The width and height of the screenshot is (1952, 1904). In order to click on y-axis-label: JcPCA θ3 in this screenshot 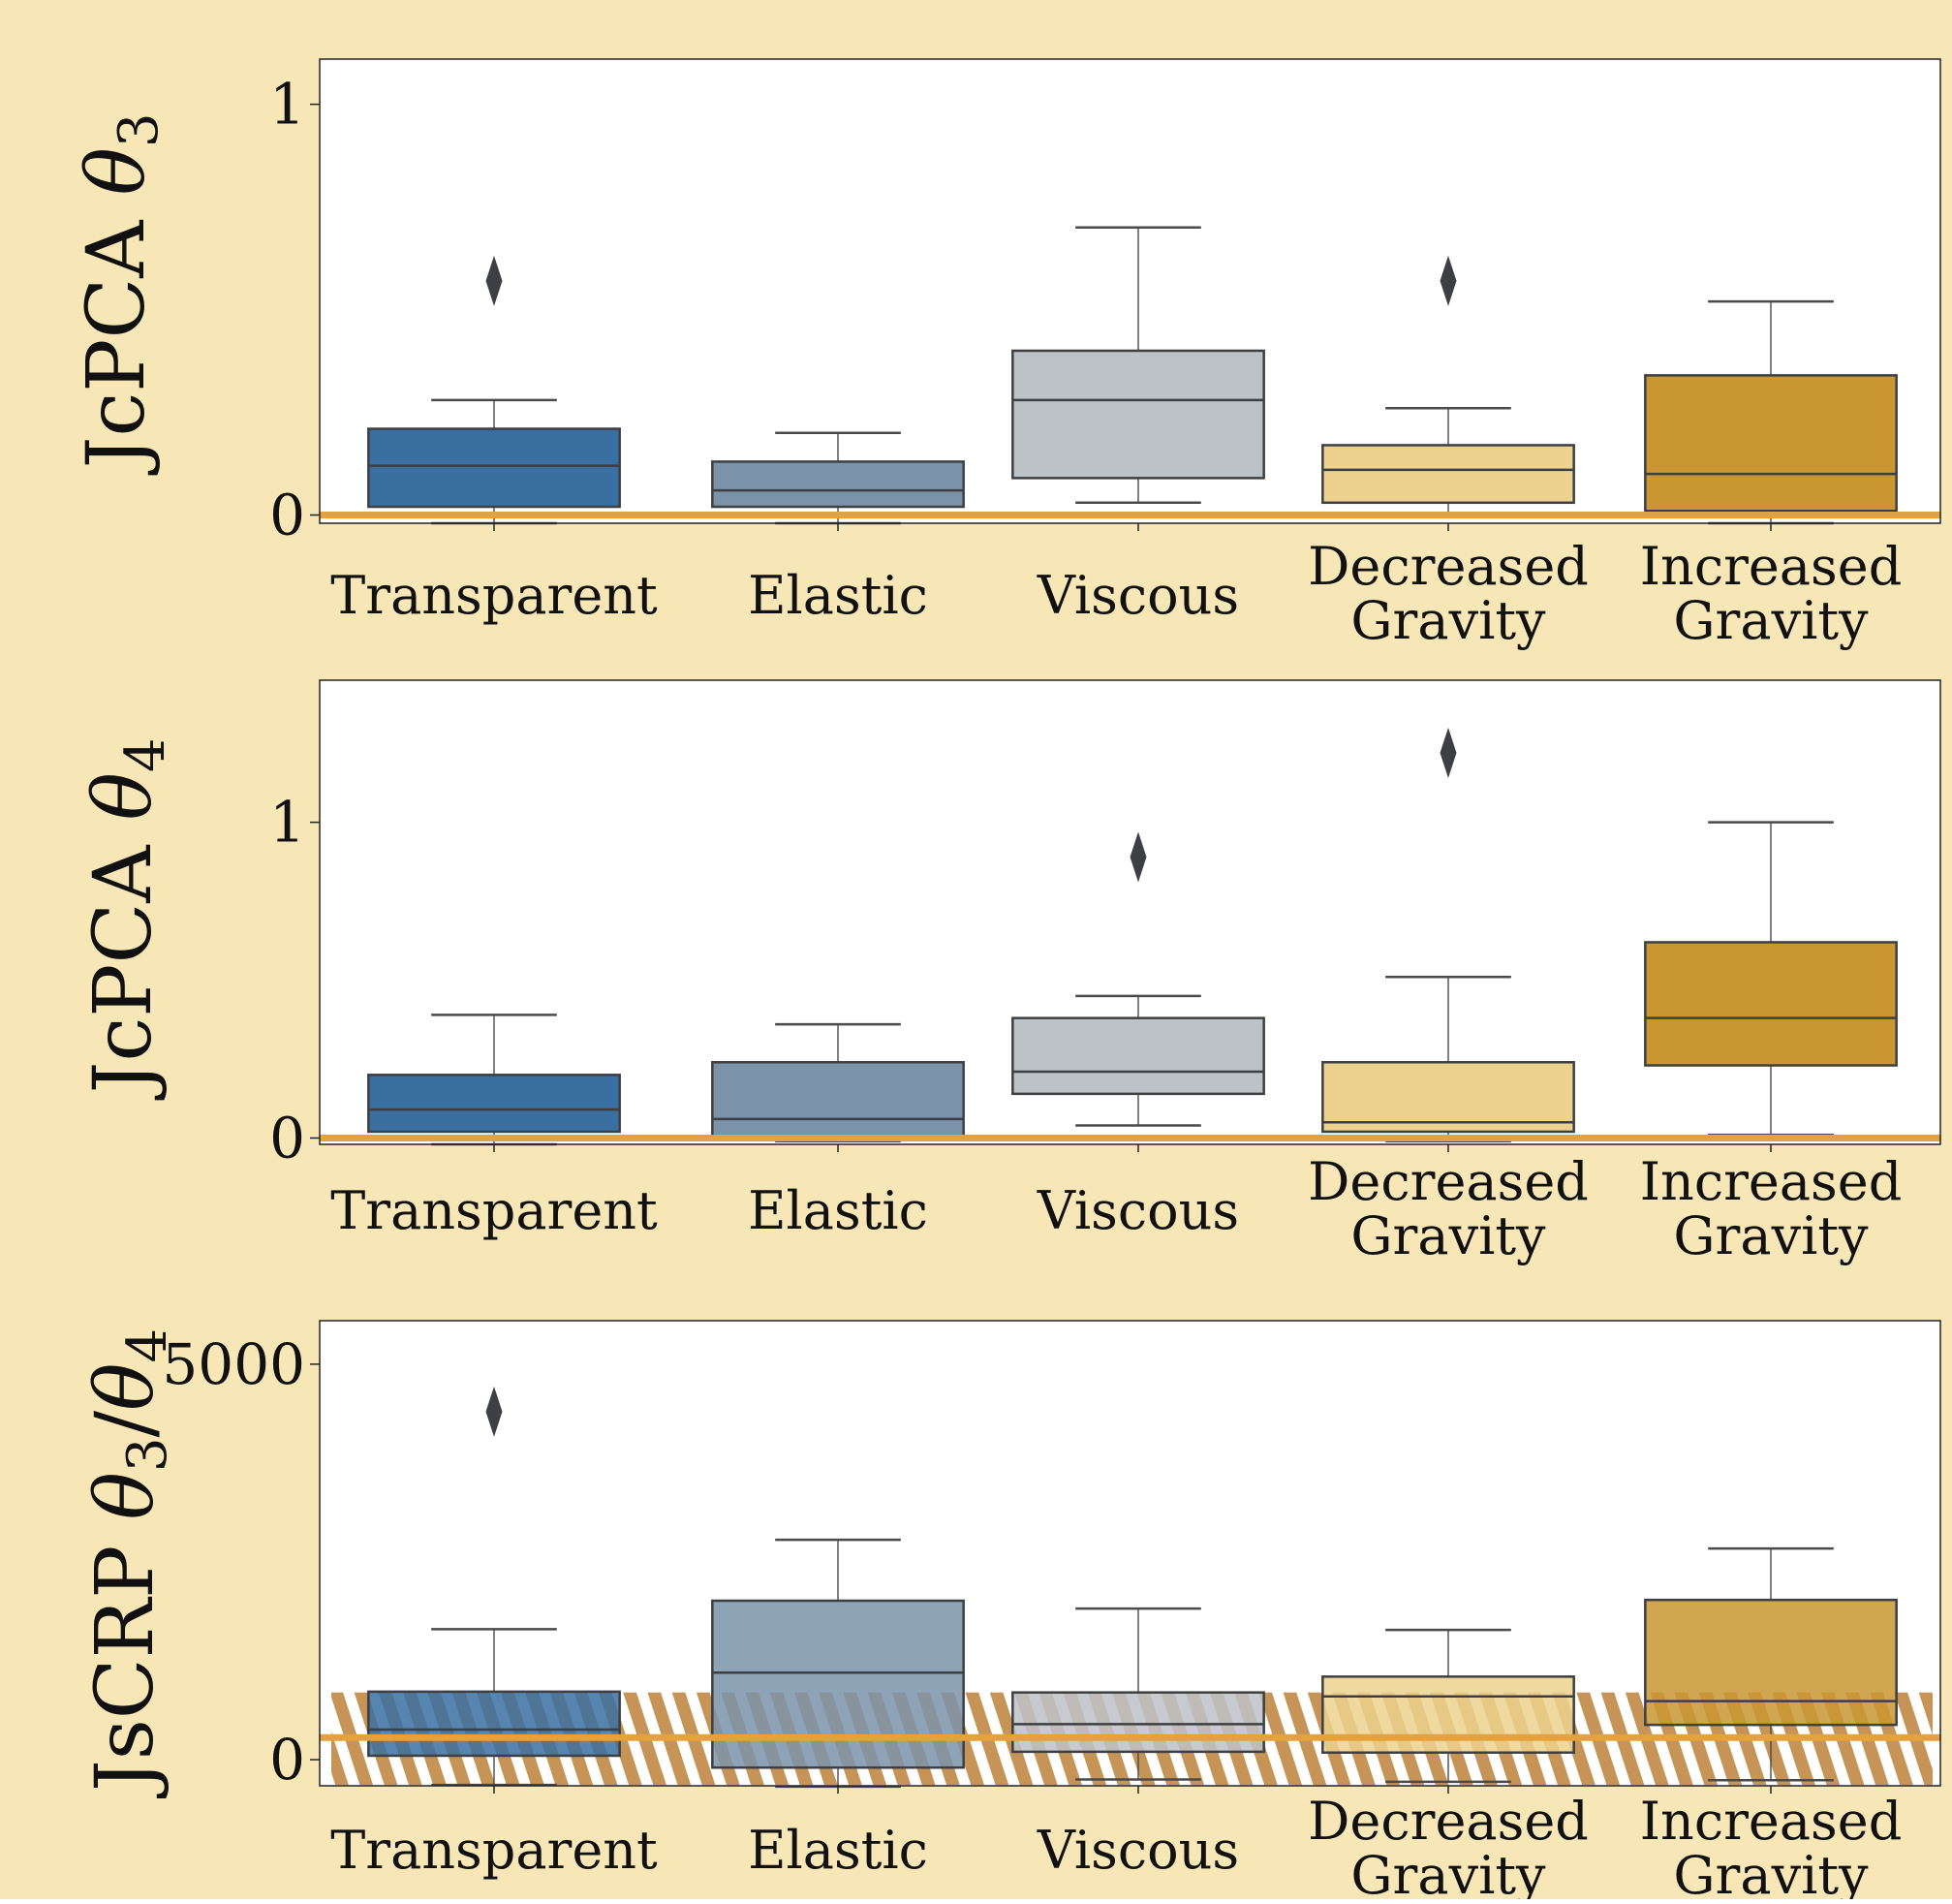, I will do `click(121, 293)`.